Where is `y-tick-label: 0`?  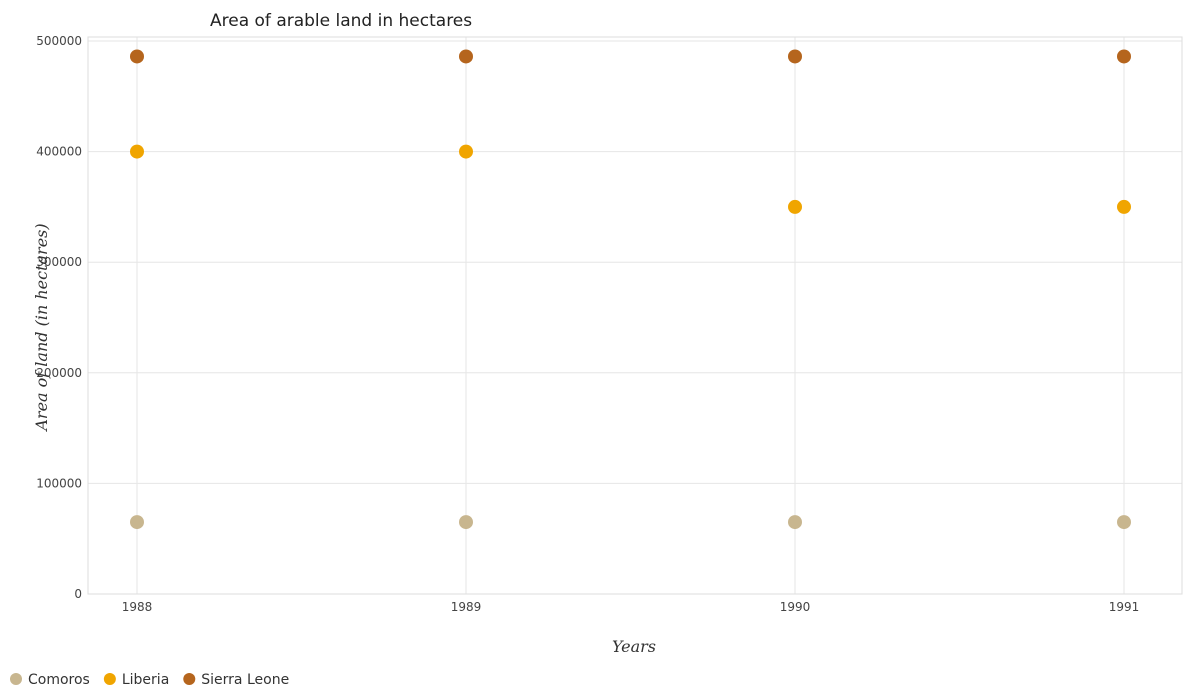 y-tick-label: 0 is located at coordinates (78, 594).